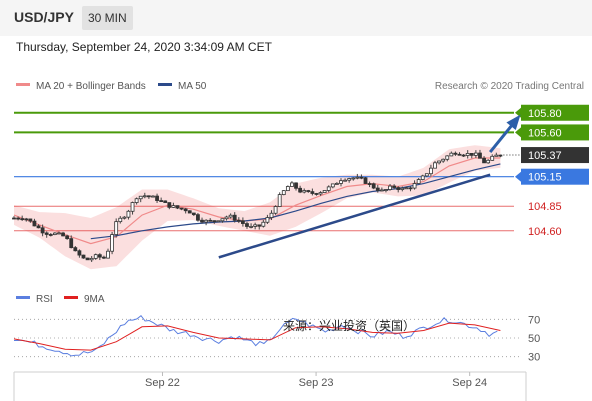 The height and width of the screenshot is (401, 592). I want to click on level-tag-pointer-105.15, so click(518, 176).